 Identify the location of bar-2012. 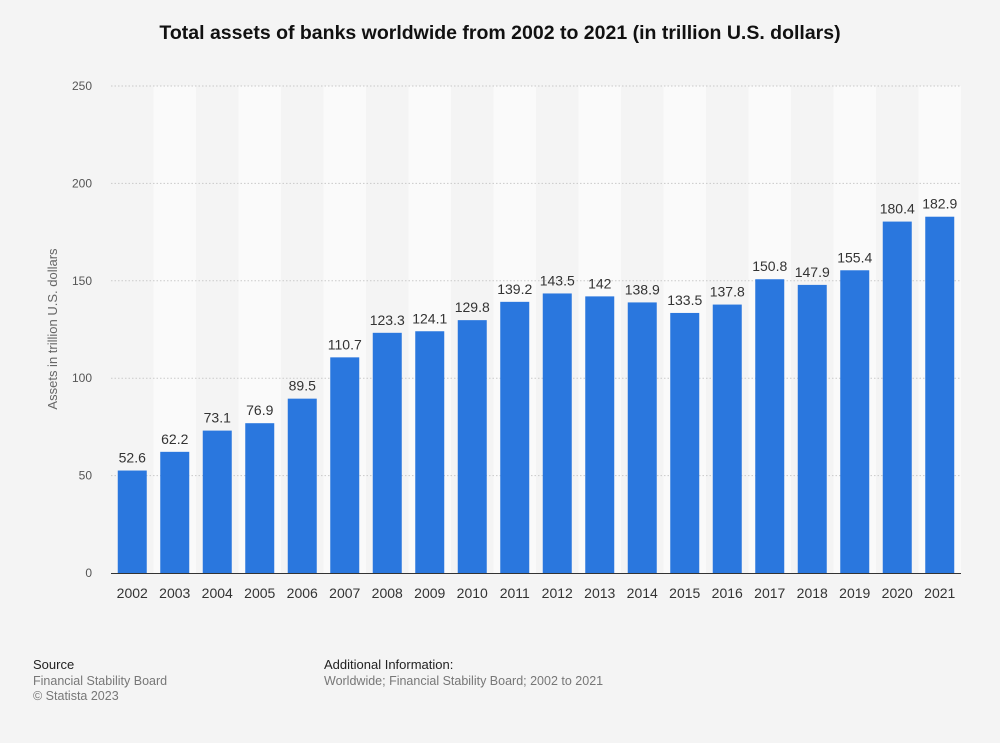
(557, 433).